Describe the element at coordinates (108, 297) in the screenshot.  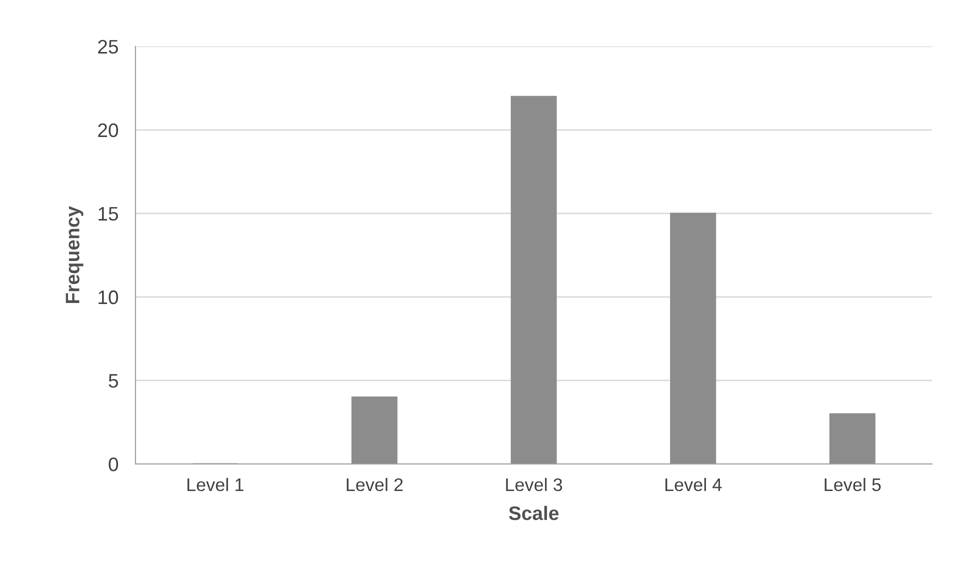
I see `y-tick-label: 10` at that location.